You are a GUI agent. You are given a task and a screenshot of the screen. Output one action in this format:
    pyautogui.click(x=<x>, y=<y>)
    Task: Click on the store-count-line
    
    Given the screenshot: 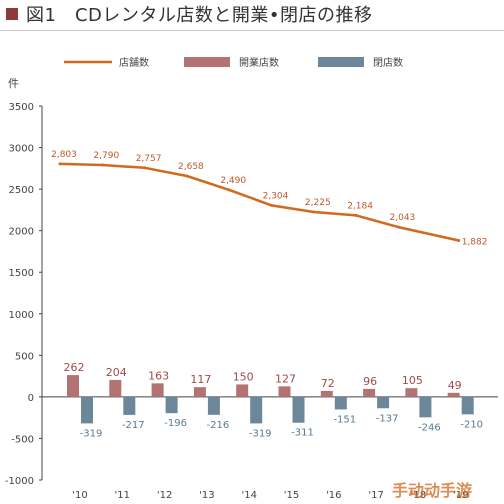 What is the action you would take?
    pyautogui.click(x=259, y=202)
    